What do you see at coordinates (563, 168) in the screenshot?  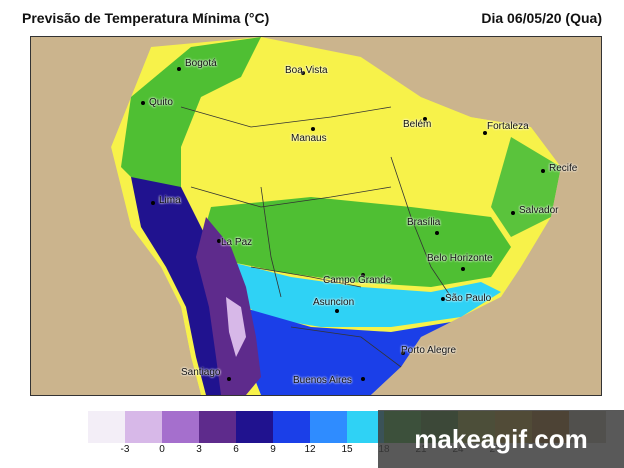 I see `city-label-recife: Recife` at bounding box center [563, 168].